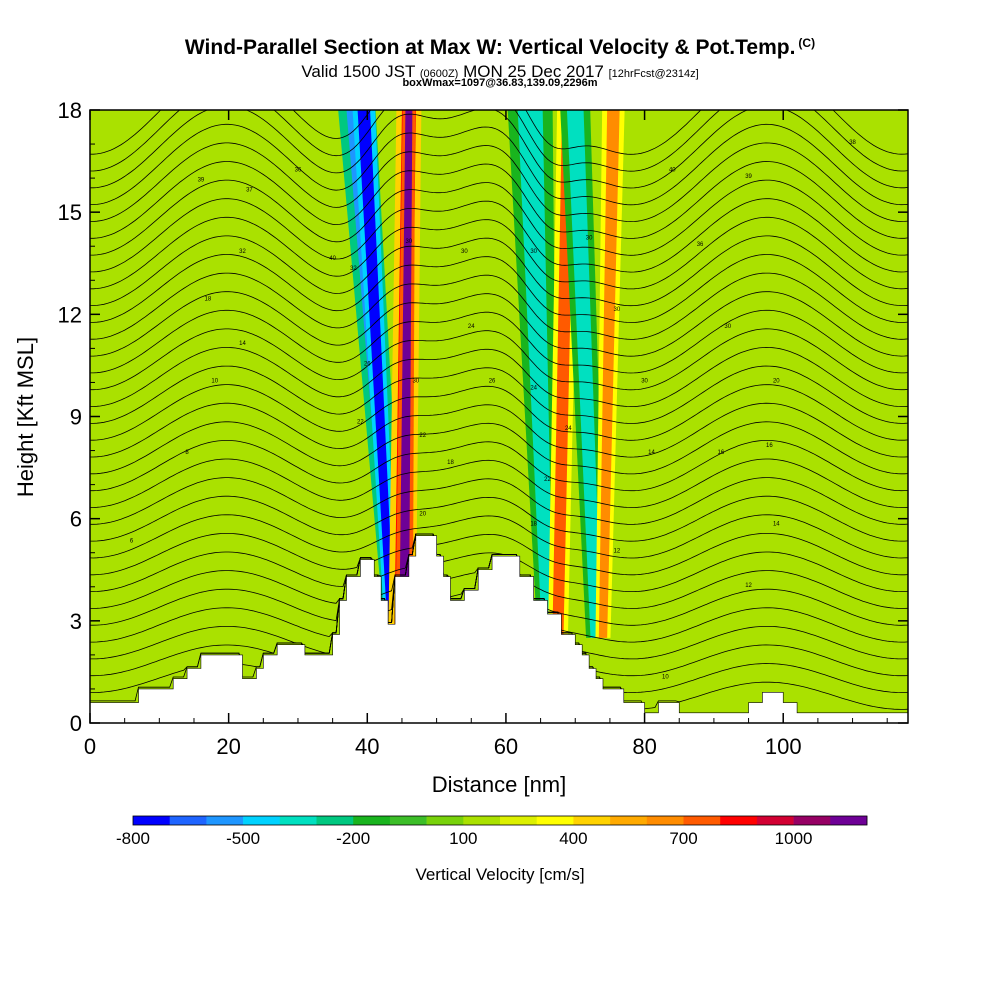 The width and height of the screenshot is (1000, 1000). What do you see at coordinates (506, 746) in the screenshot?
I see `x-tick-label: 60` at bounding box center [506, 746].